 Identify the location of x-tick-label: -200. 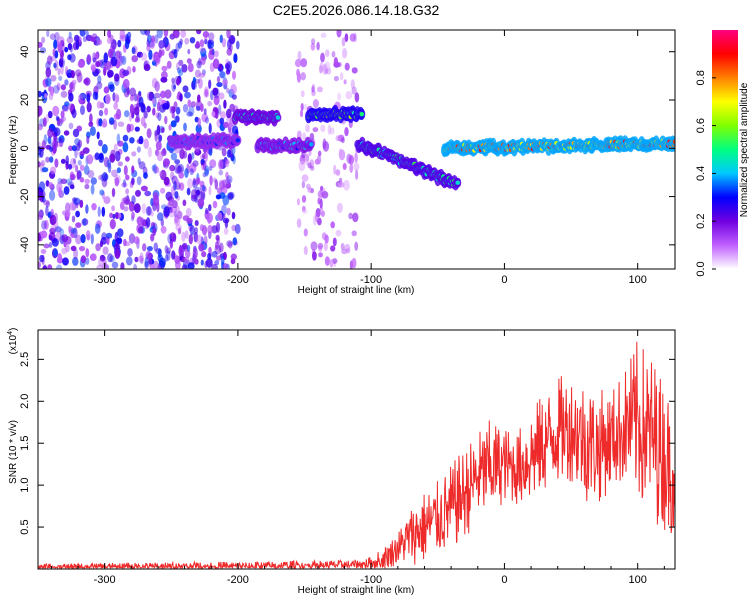
(238, 280).